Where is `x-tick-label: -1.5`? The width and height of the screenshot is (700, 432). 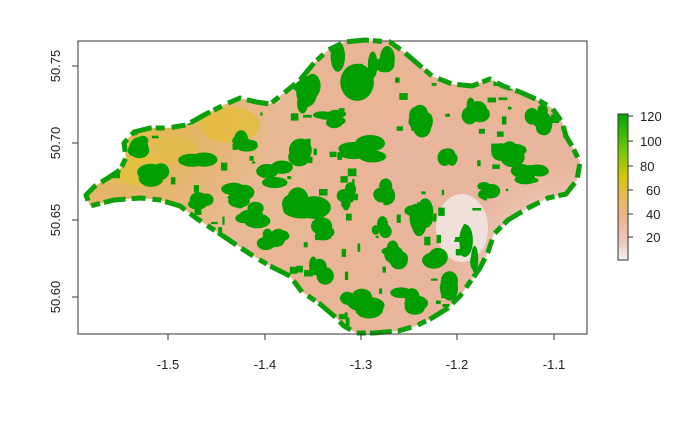 x-tick-label: -1.5 is located at coordinates (168, 364).